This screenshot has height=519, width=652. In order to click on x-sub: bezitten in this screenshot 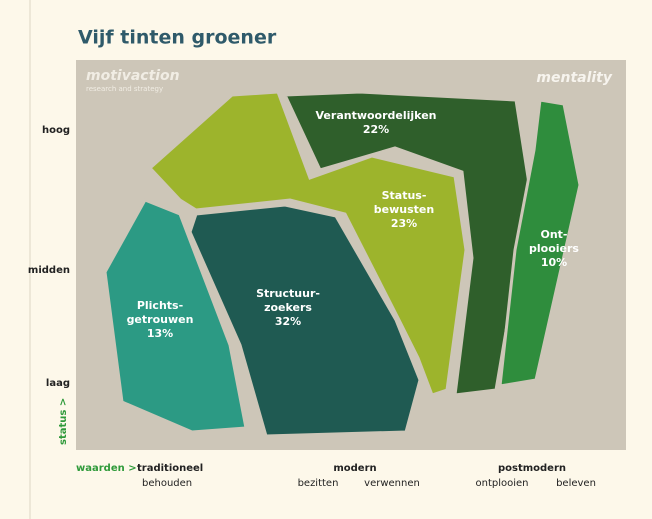, I will do `click(318, 483)`.